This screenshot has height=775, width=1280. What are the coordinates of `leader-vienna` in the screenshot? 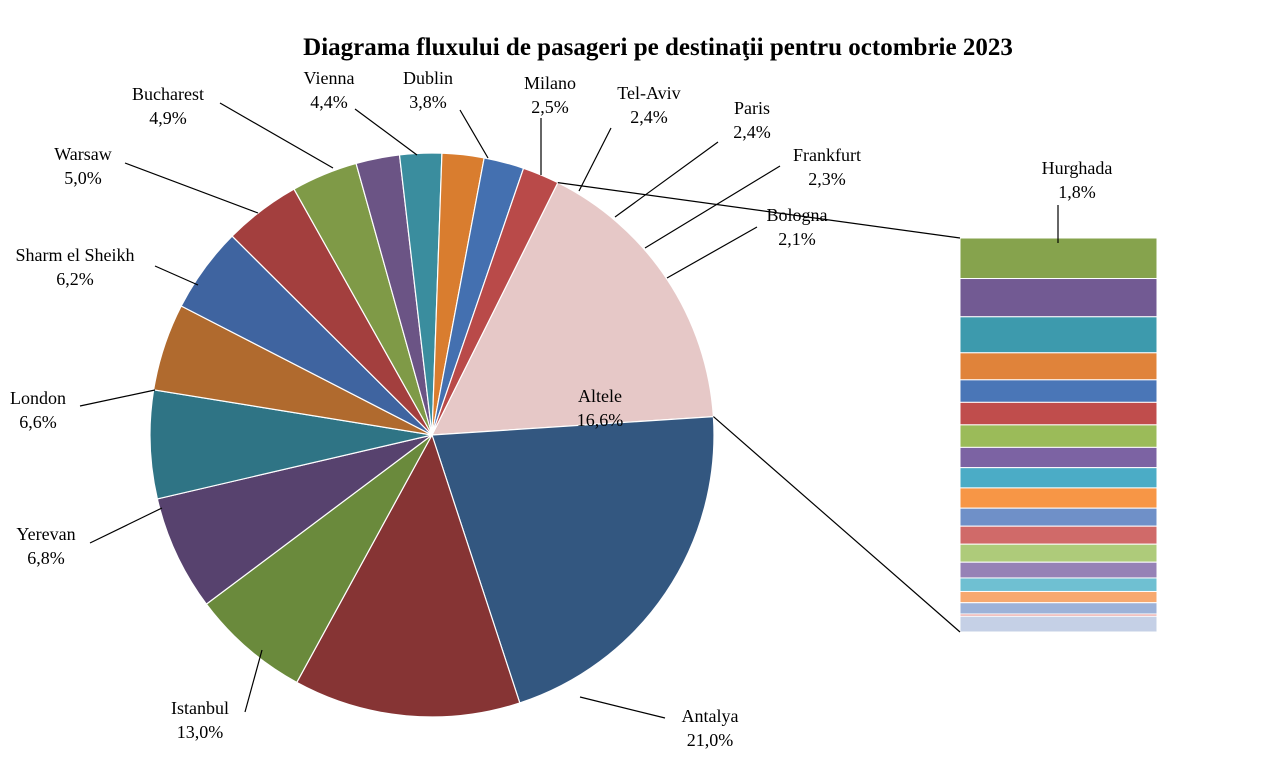 It's located at (386, 132).